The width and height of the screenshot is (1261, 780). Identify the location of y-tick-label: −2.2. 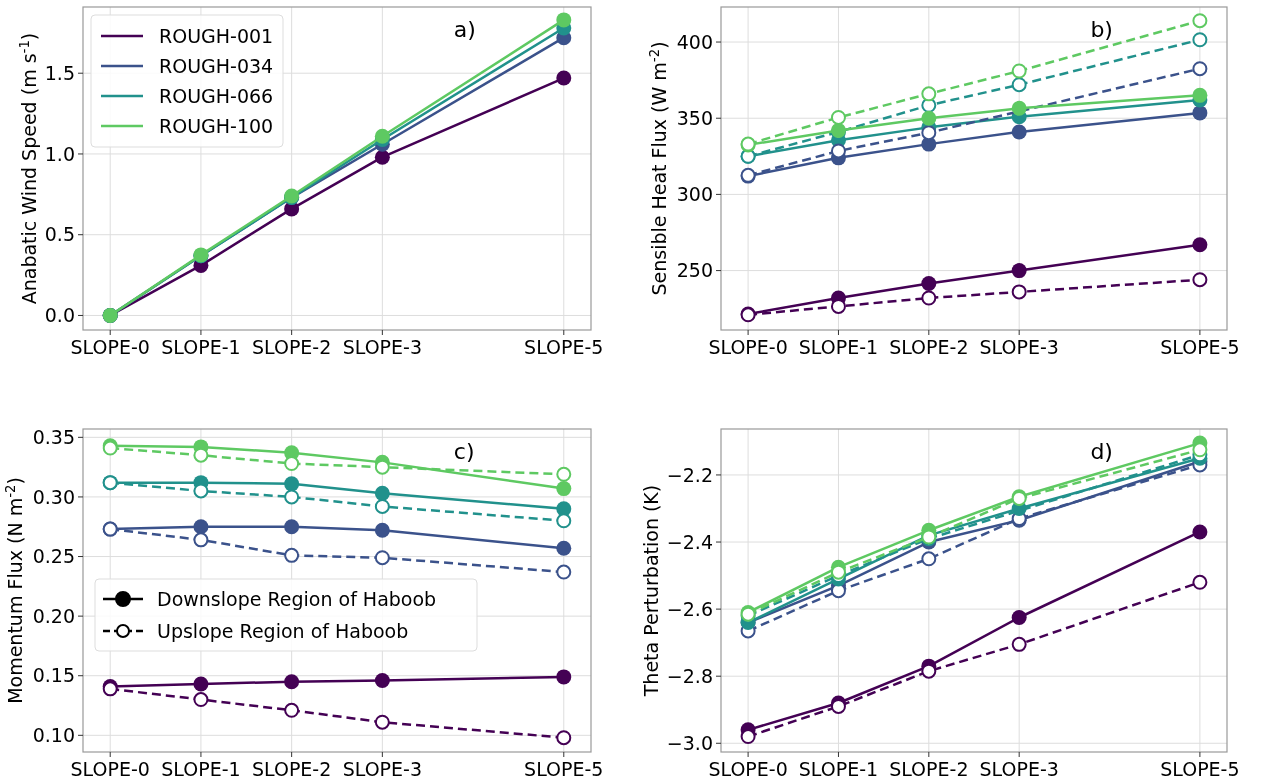
(689, 474).